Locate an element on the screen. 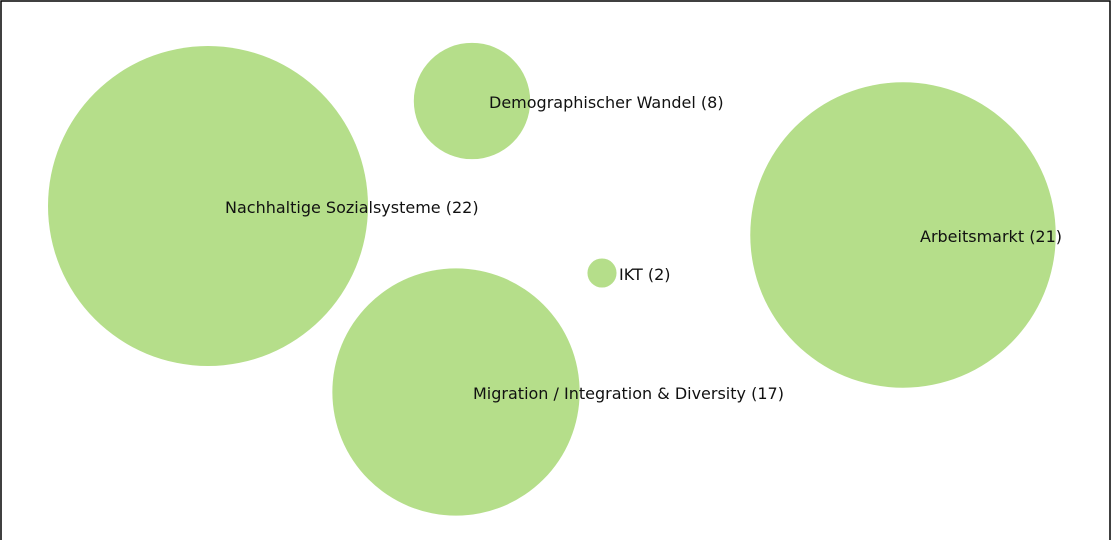  bubble-label: Demographischer Wandel (8) is located at coordinates (606, 102).